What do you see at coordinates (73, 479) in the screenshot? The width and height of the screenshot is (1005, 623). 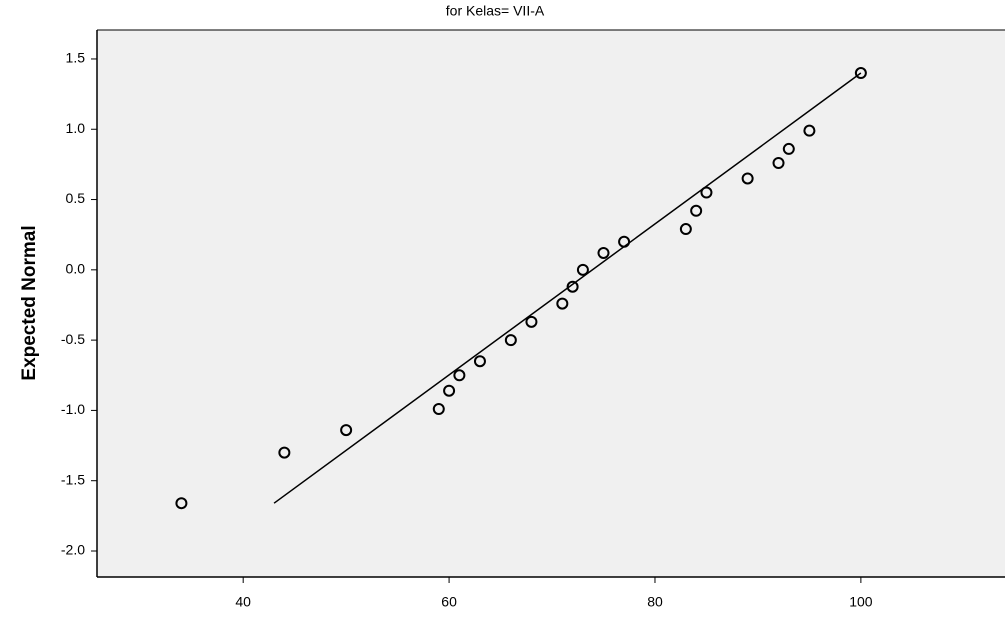 I see `y-tick-label: -1.5` at bounding box center [73, 479].